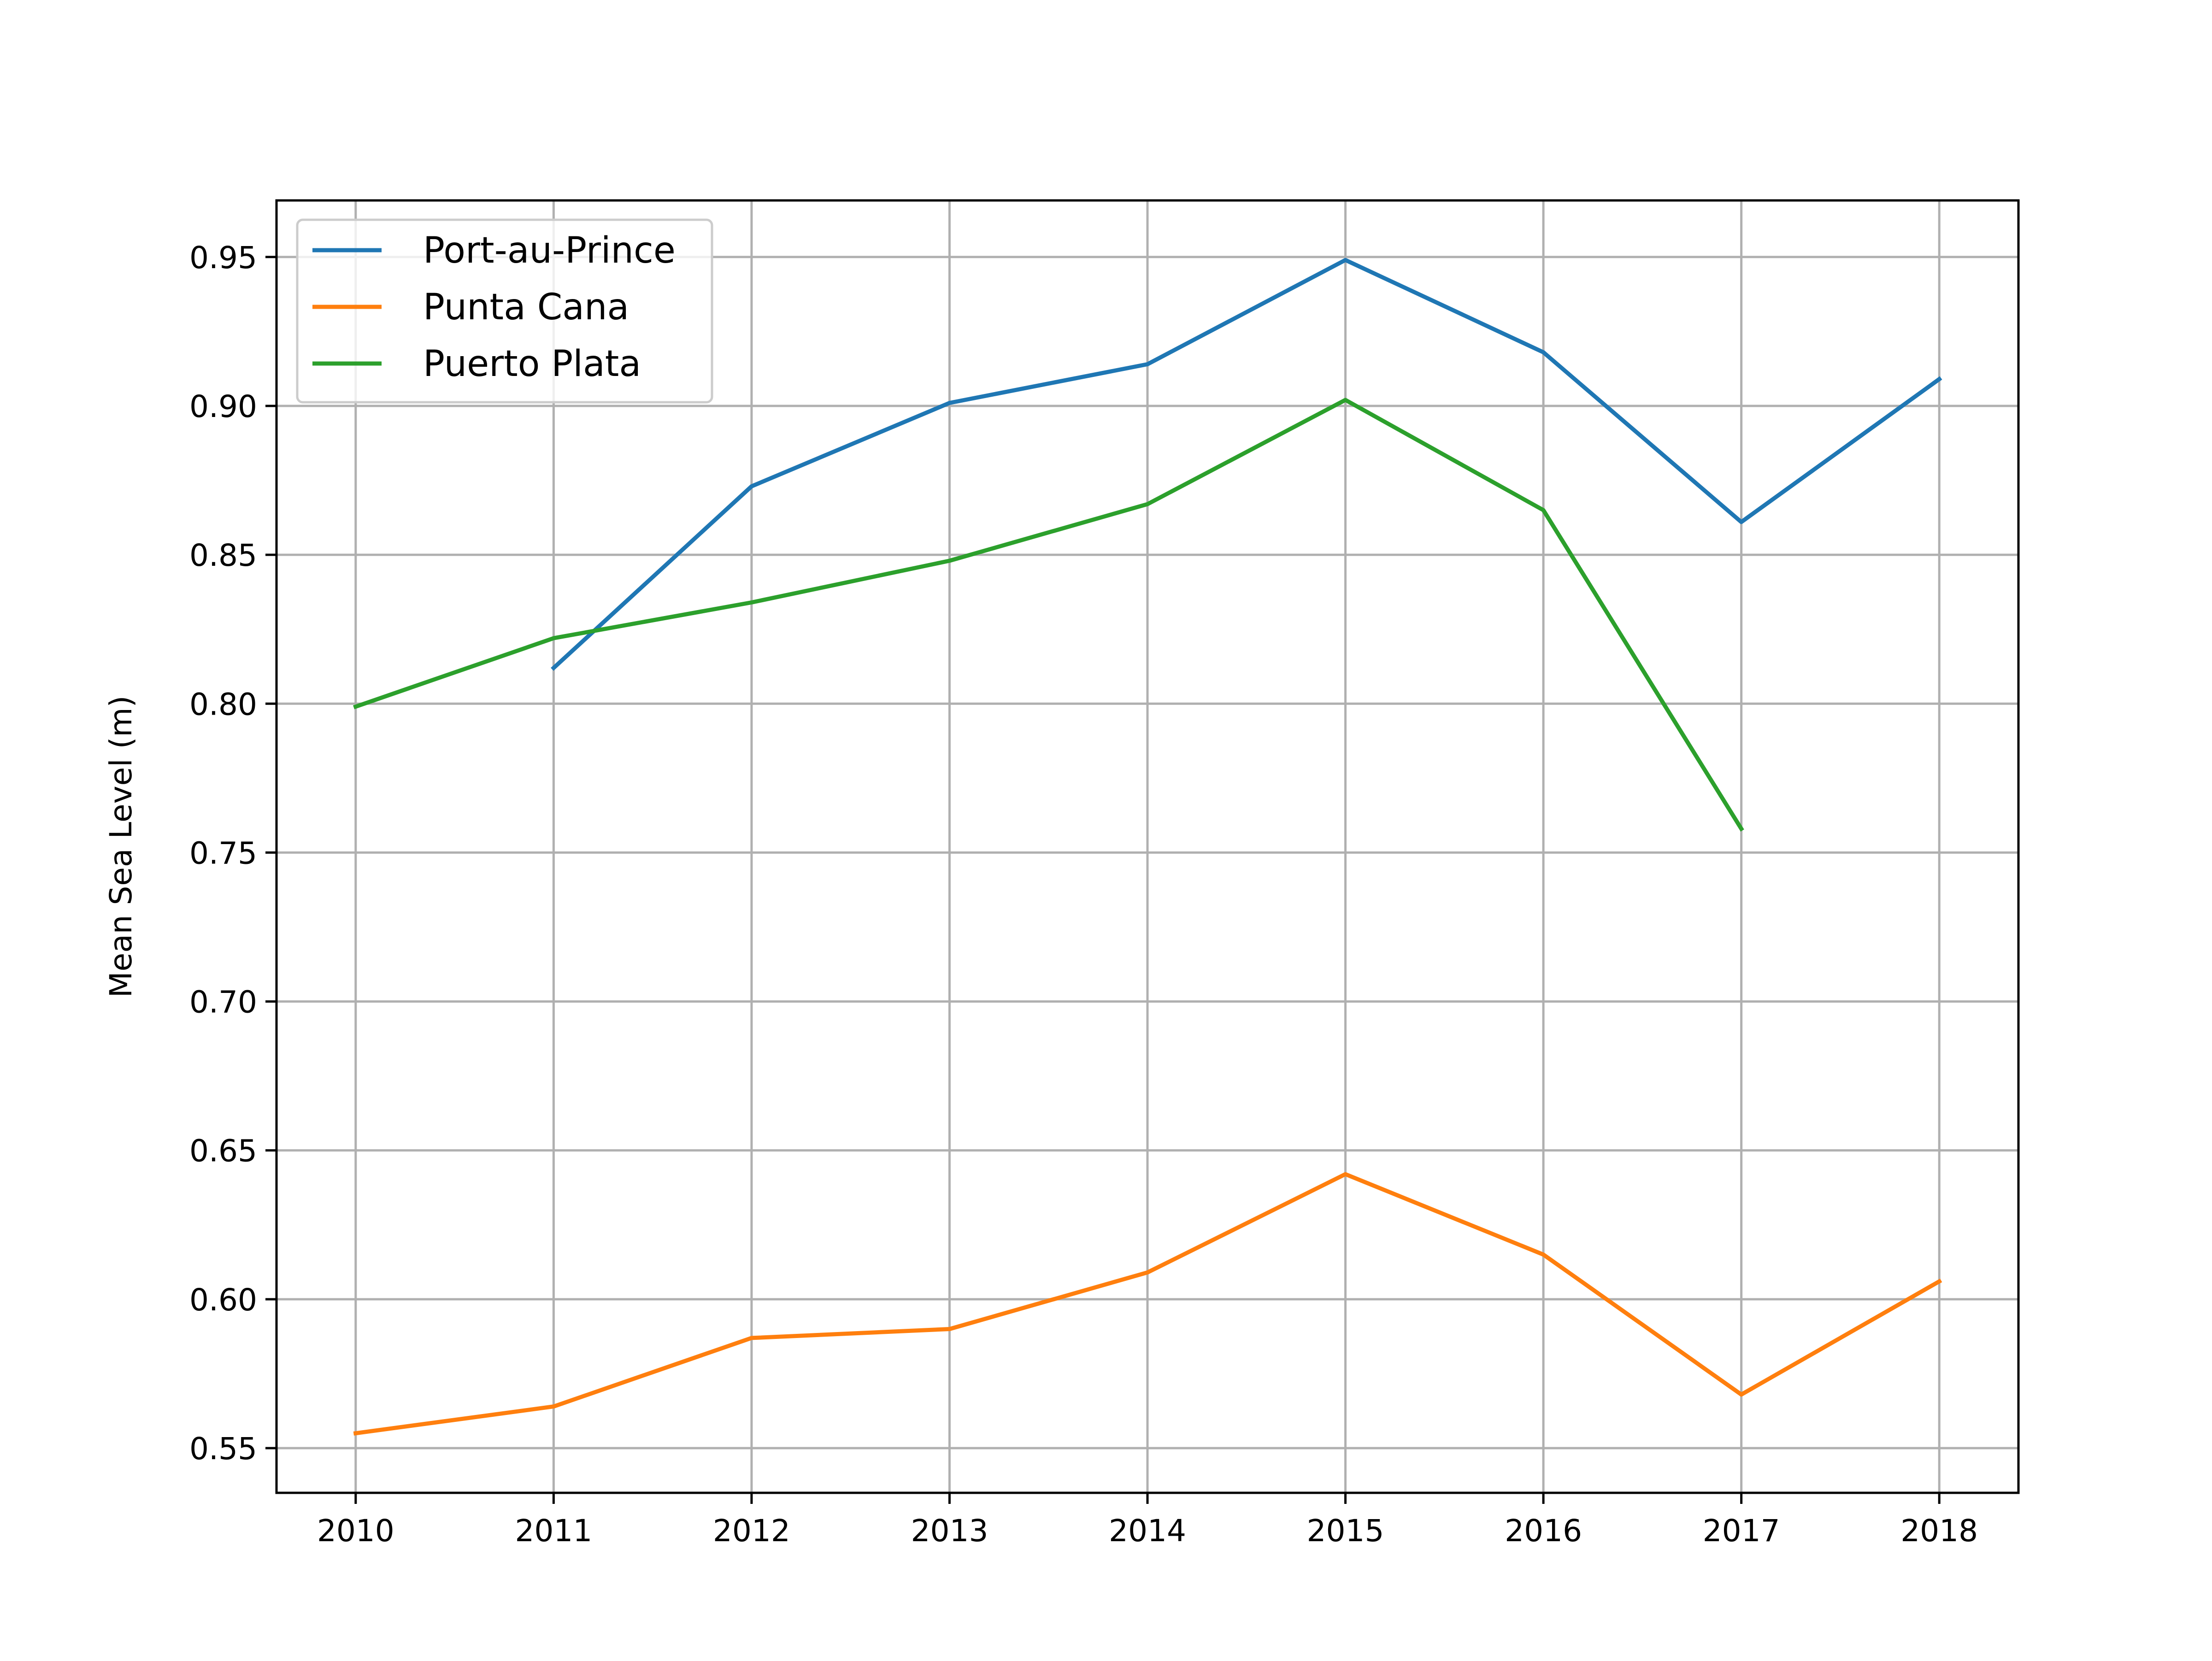 The height and width of the screenshot is (1661, 2212). I want to click on y-tick-label: 0.90, so click(223, 406).